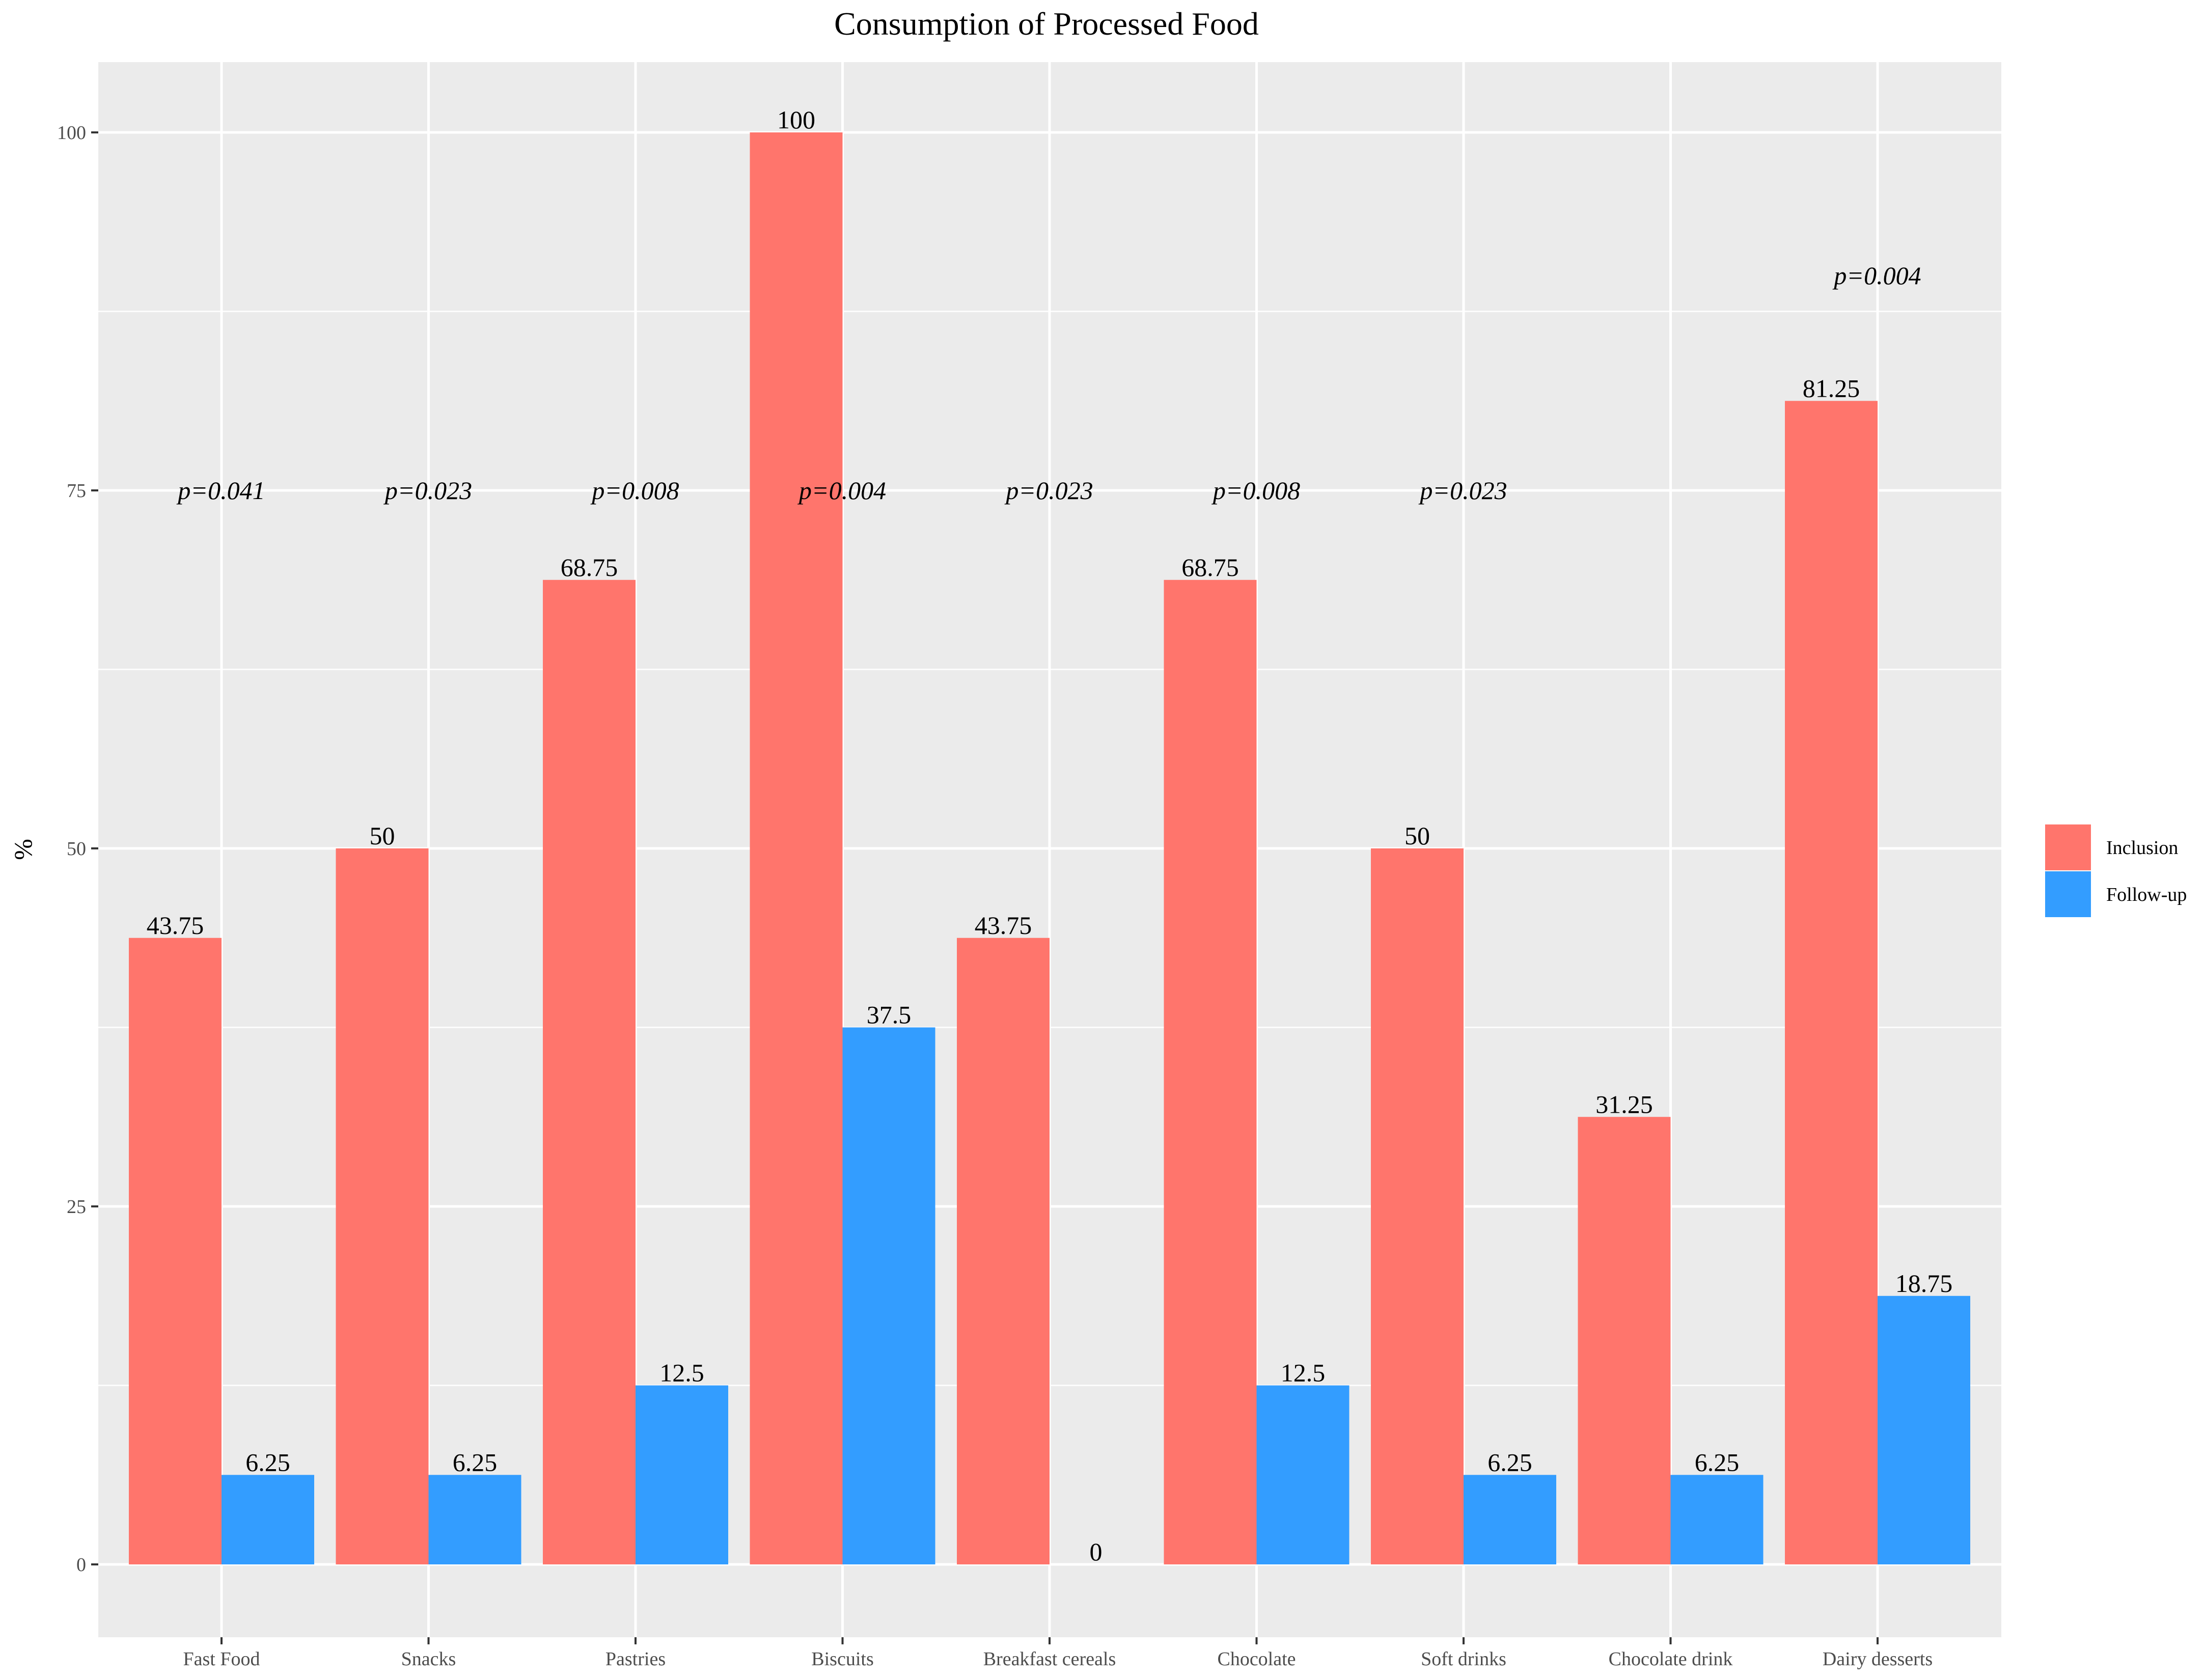 The width and height of the screenshot is (2204, 1680). What do you see at coordinates (81, 1565) in the screenshot?
I see `y-tick-label: 0` at bounding box center [81, 1565].